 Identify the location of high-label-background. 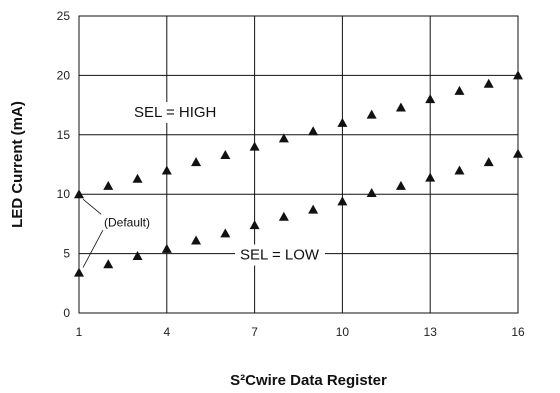
(175, 112).